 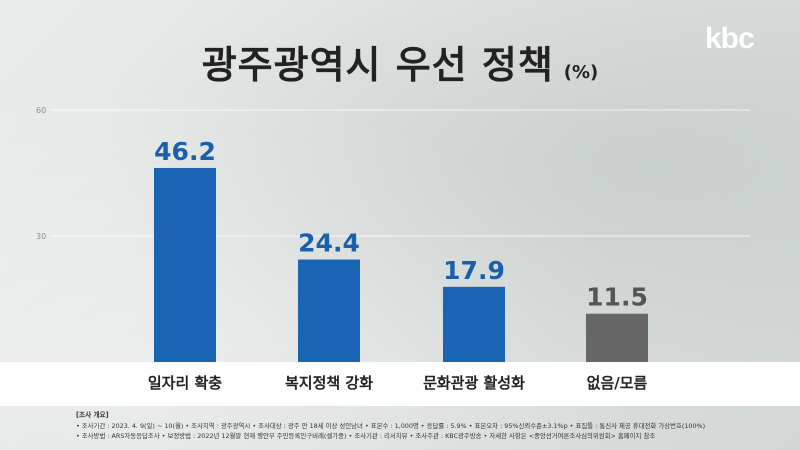 I want to click on chart-title-row: 광주광역시 우선 정책 (%), so click(x=400, y=61).